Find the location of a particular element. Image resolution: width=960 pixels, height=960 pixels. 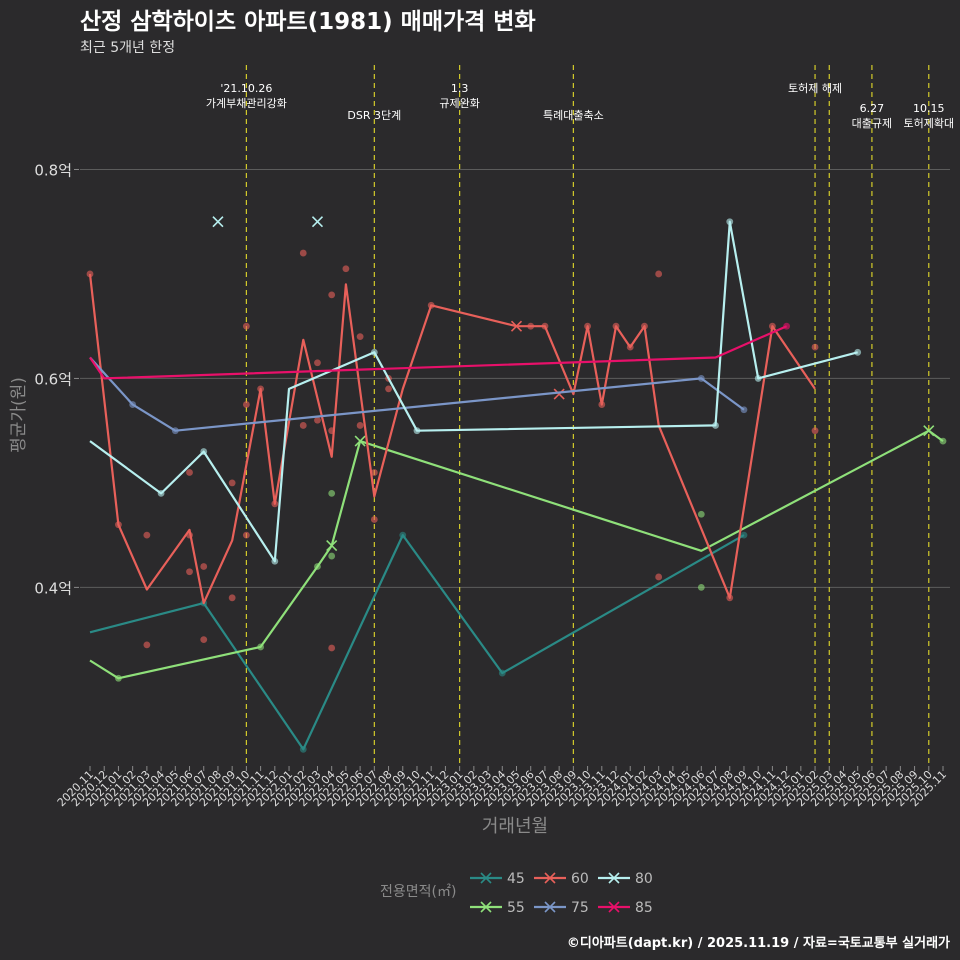

policy-event-label: 10.15 is located at coordinates (929, 108).